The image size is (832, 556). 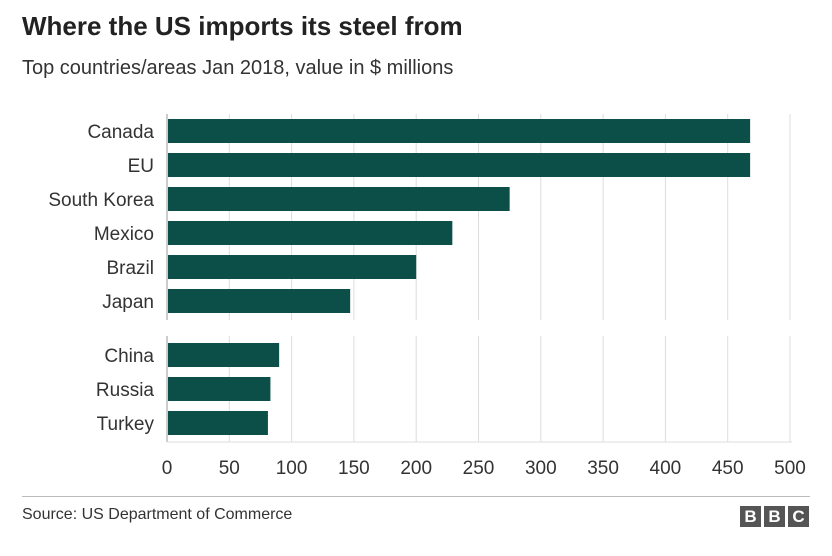 What do you see at coordinates (728, 468) in the screenshot?
I see `x-tick-label-450: 450` at bounding box center [728, 468].